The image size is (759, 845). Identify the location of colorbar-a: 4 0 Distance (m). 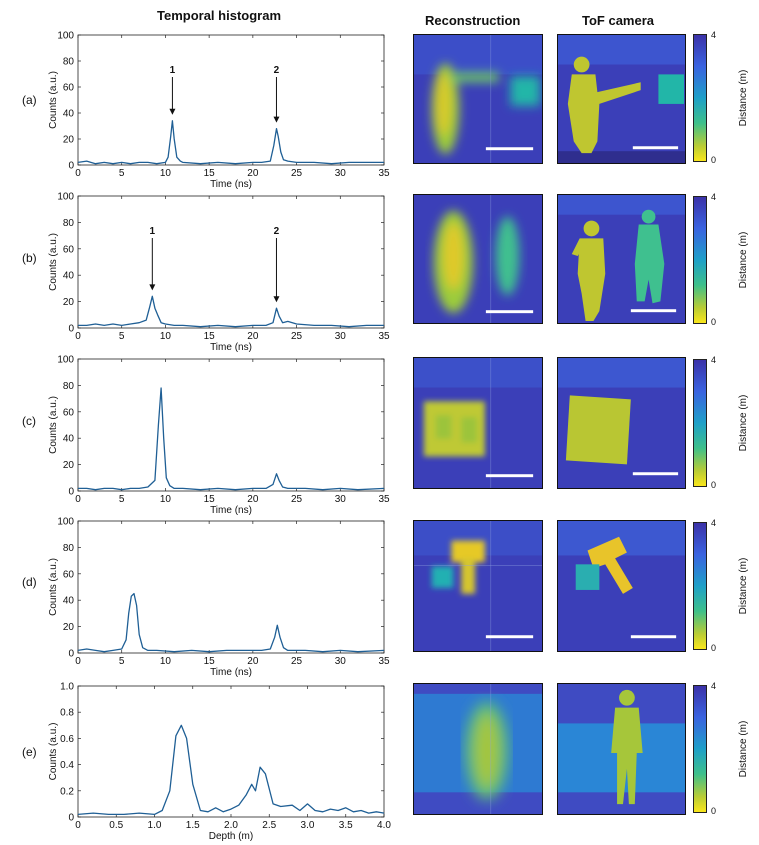
(721, 97).